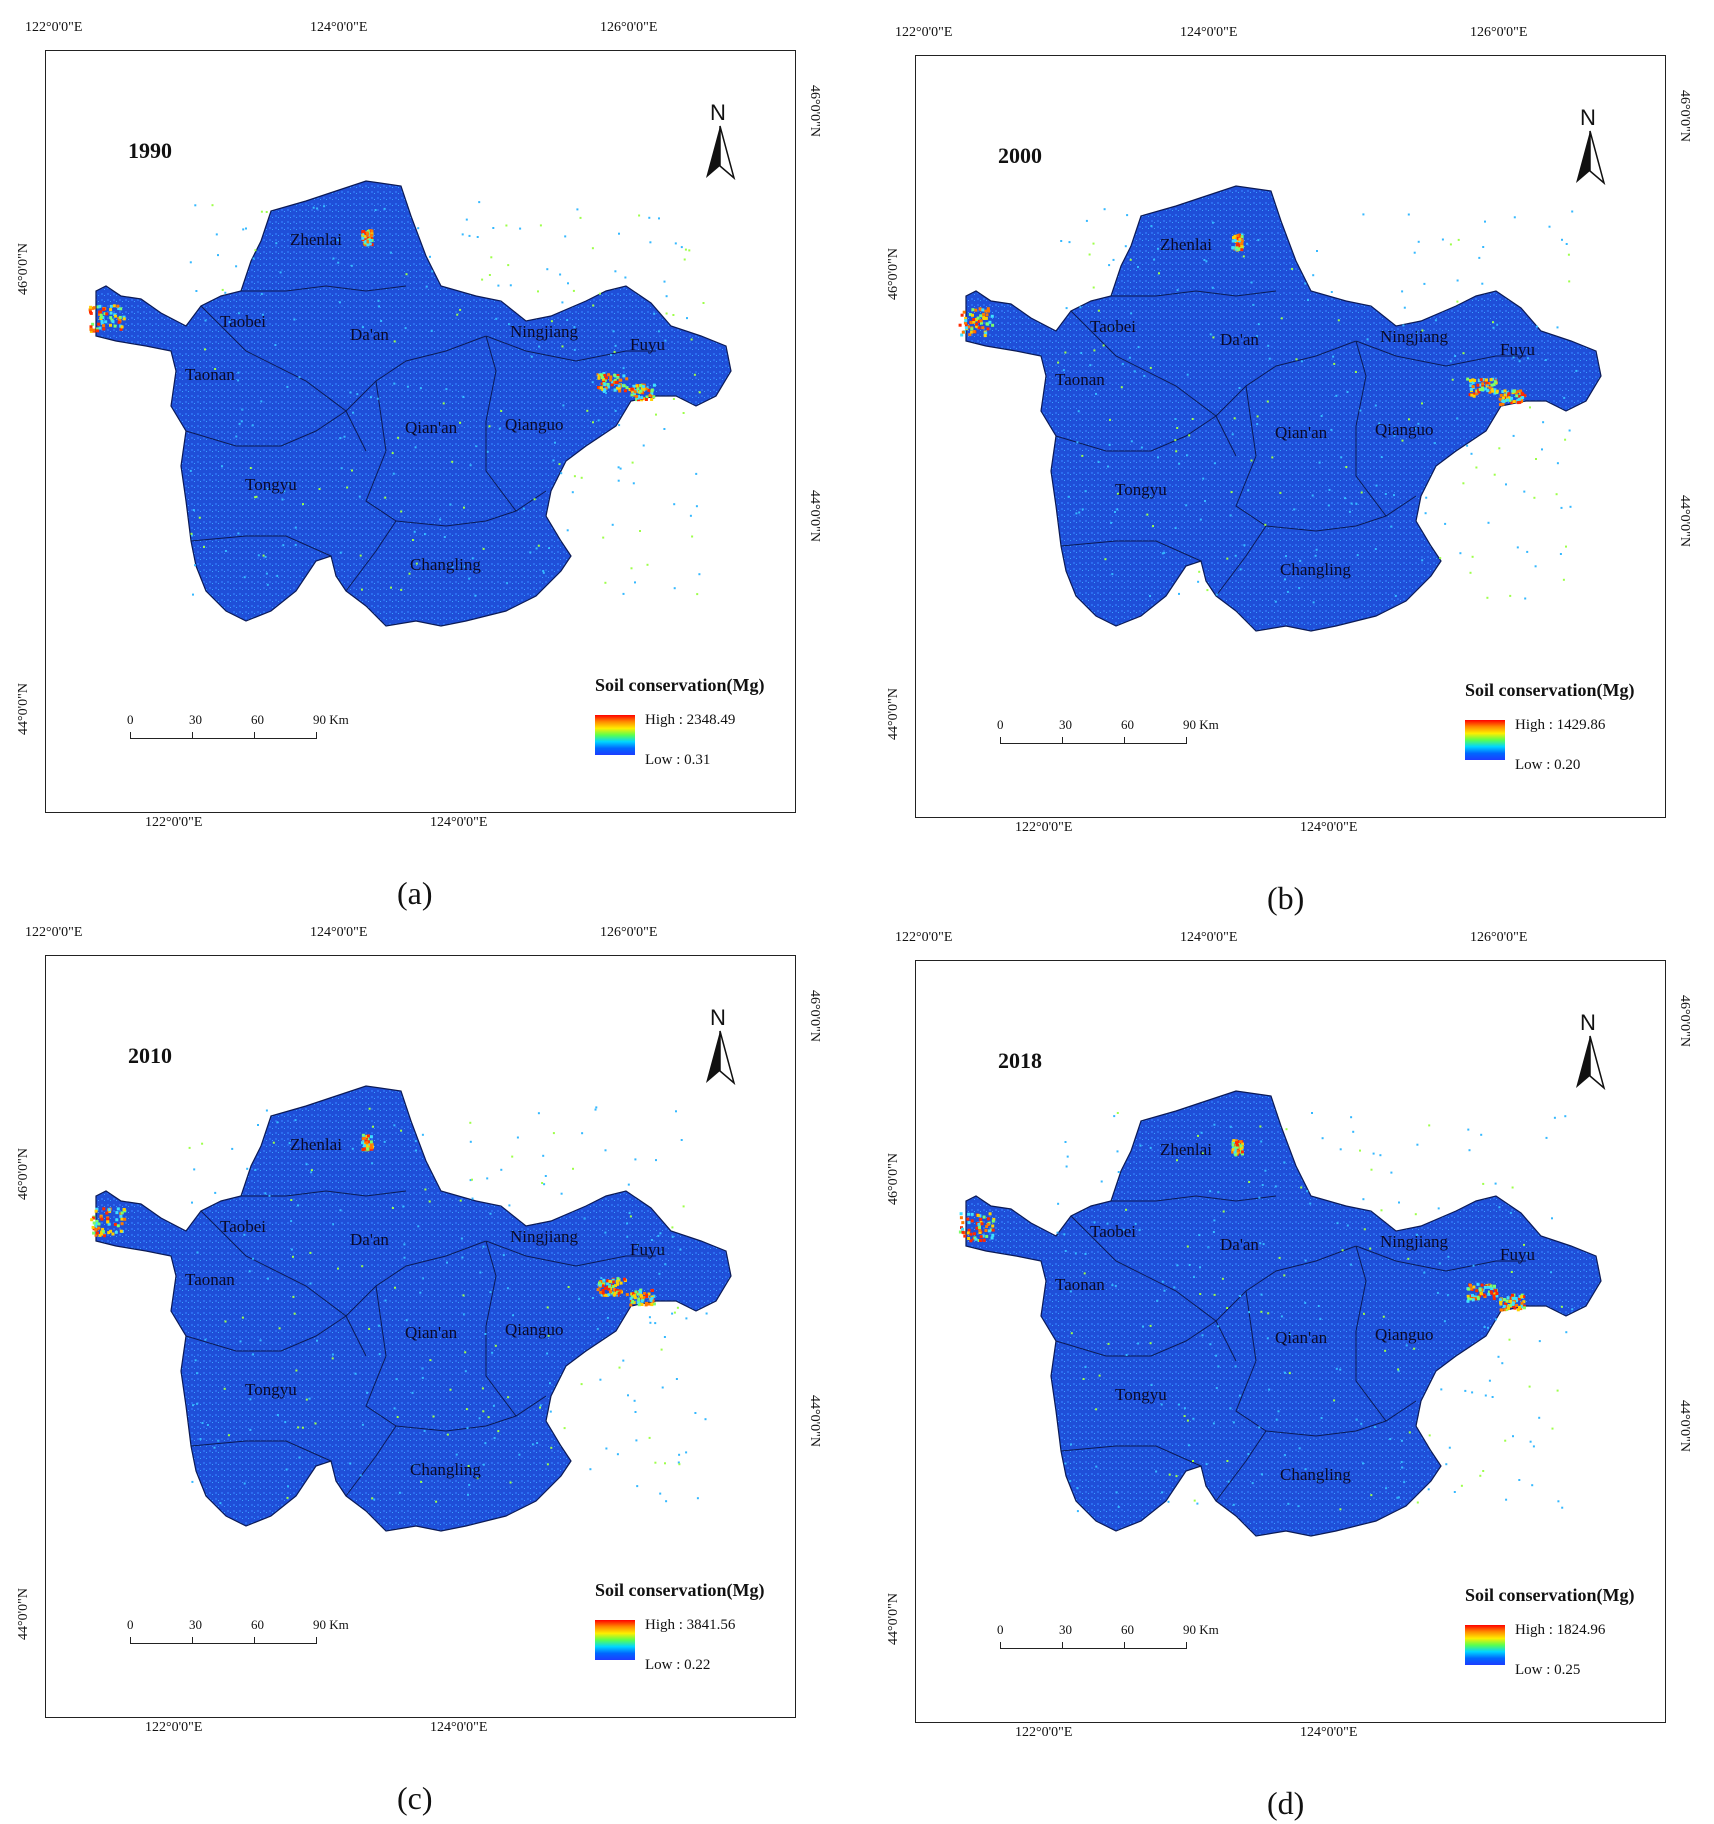 This screenshot has height=1824, width=1714. I want to click on legend-low: Low : 0.25, so click(1548, 1670).